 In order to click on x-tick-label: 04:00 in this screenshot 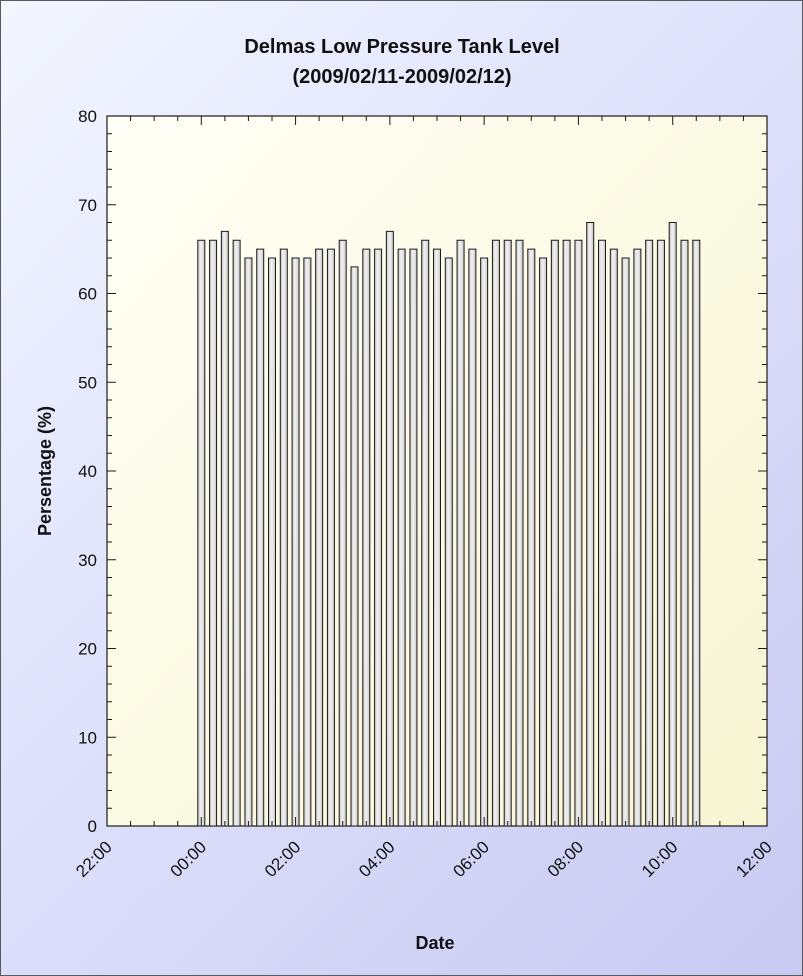, I will do `click(377, 859)`.